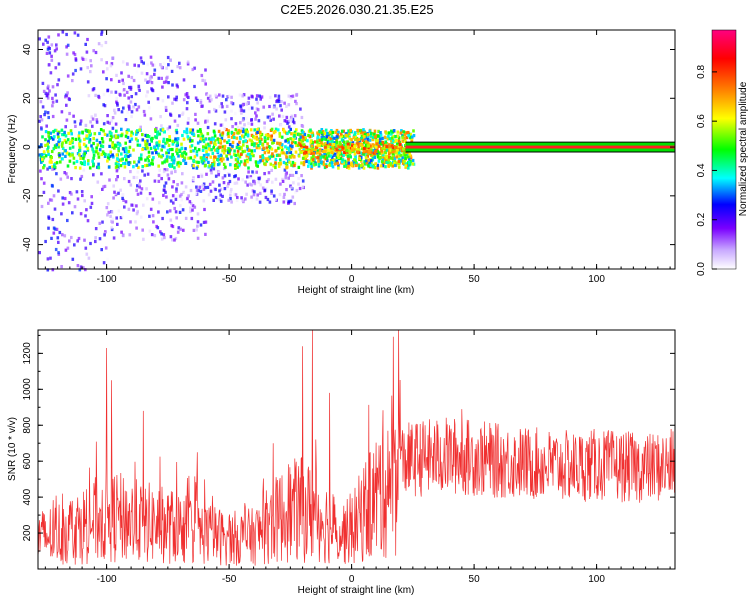 This screenshot has width=750, height=600. I want to click on snr-y-axis-label: SNR (10 * v/v), so click(12, 449).